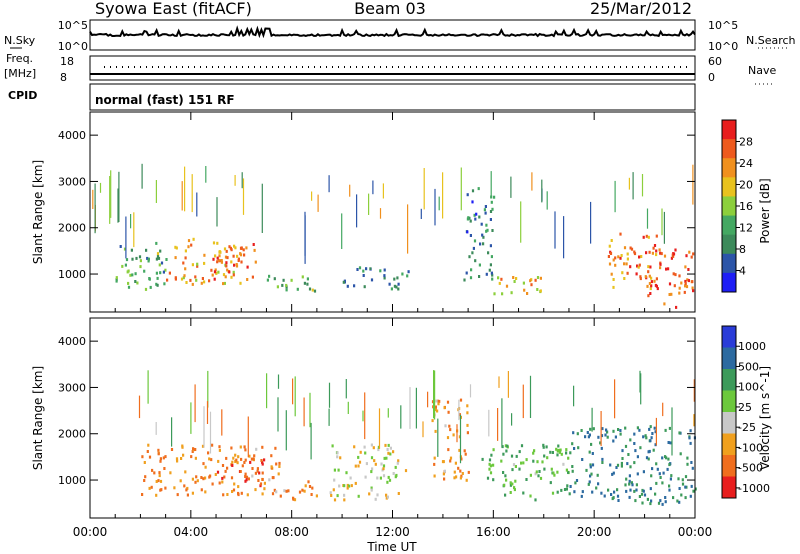 The height and width of the screenshot is (554, 800). What do you see at coordinates (392, 32) in the screenshot?
I see `nsky-trace` at bounding box center [392, 32].